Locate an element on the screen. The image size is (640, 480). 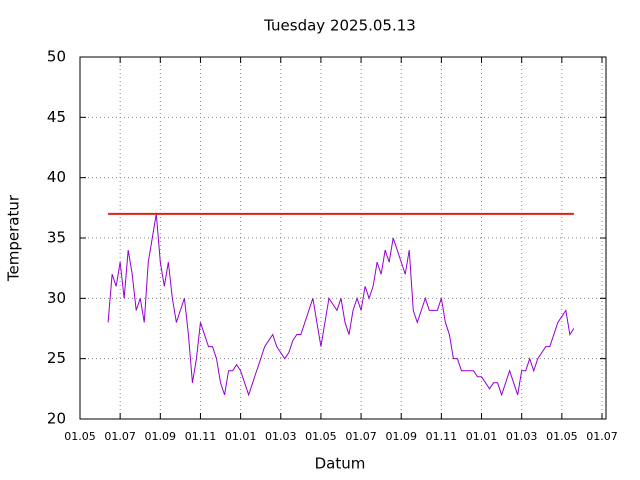
y-tick-label: 30 is located at coordinates (56, 298).